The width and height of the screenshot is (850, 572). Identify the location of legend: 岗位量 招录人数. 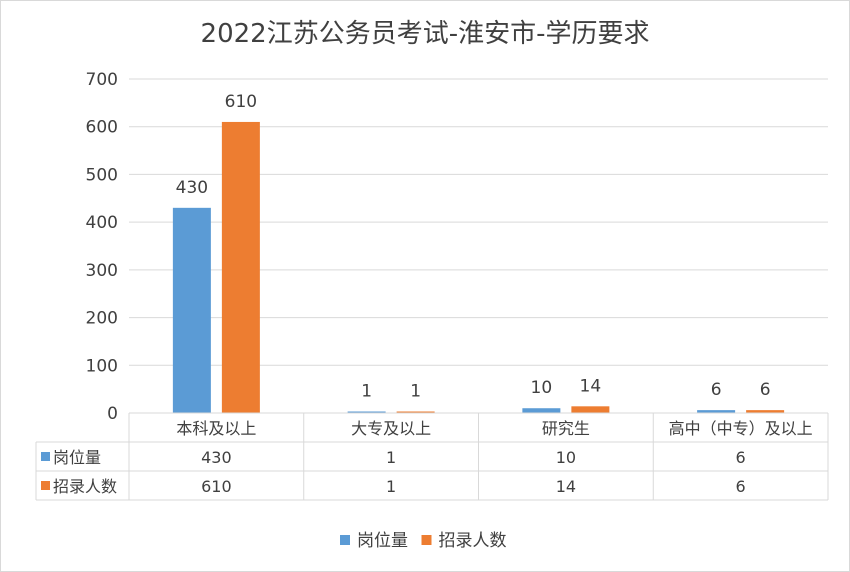
(423, 541).